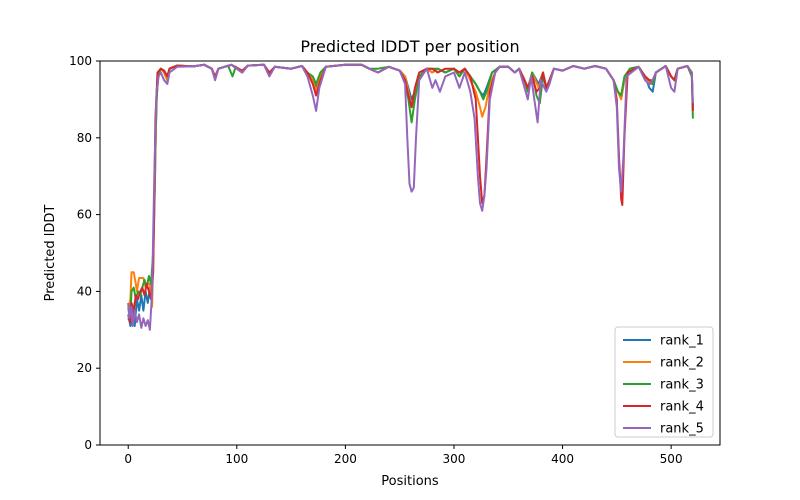  Describe the element at coordinates (671, 459) in the screenshot. I see `x-tick-label: 500` at that location.